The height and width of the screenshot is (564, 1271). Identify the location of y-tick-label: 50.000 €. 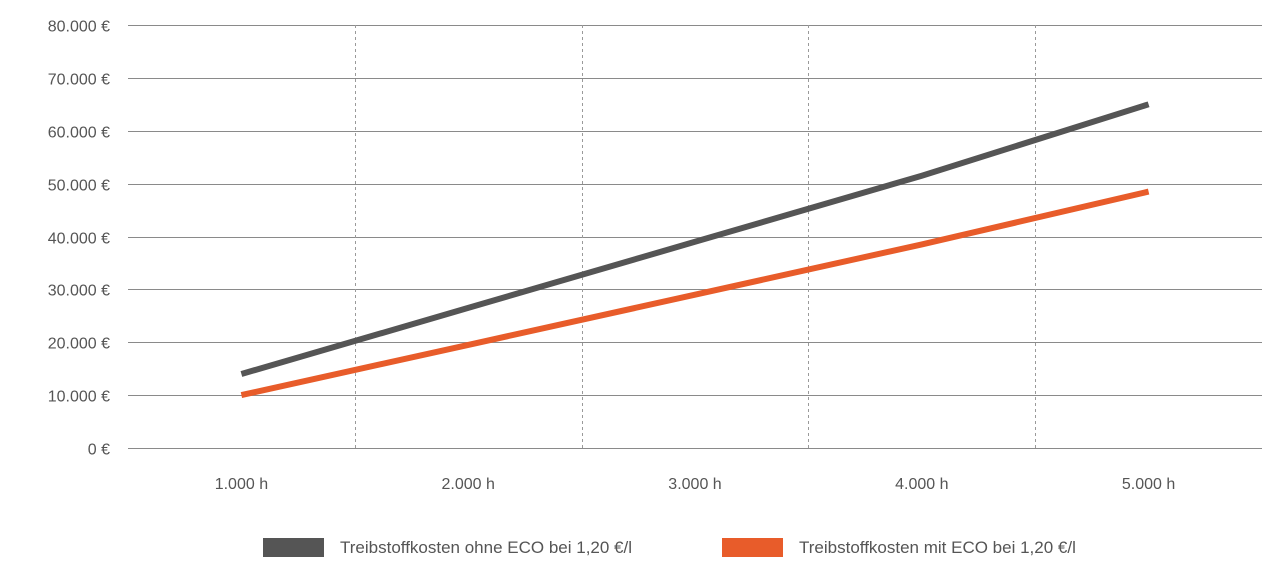
(79, 186).